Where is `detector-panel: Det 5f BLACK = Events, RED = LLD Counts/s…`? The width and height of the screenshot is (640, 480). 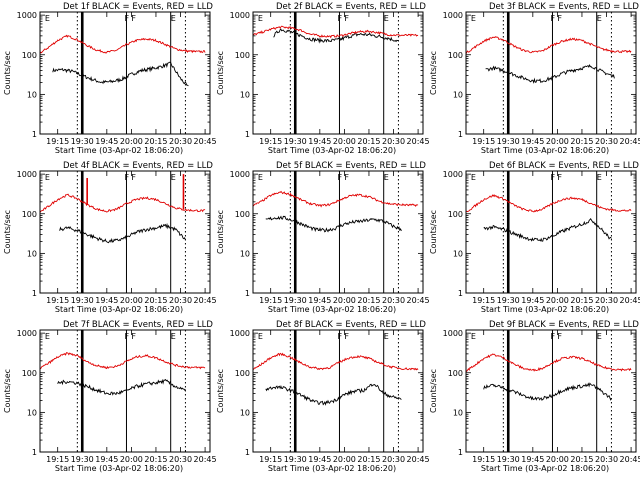
detector-panel: Det 5f BLACK = Events, RED = LLD Counts/s… is located at coordinates (323, 237).